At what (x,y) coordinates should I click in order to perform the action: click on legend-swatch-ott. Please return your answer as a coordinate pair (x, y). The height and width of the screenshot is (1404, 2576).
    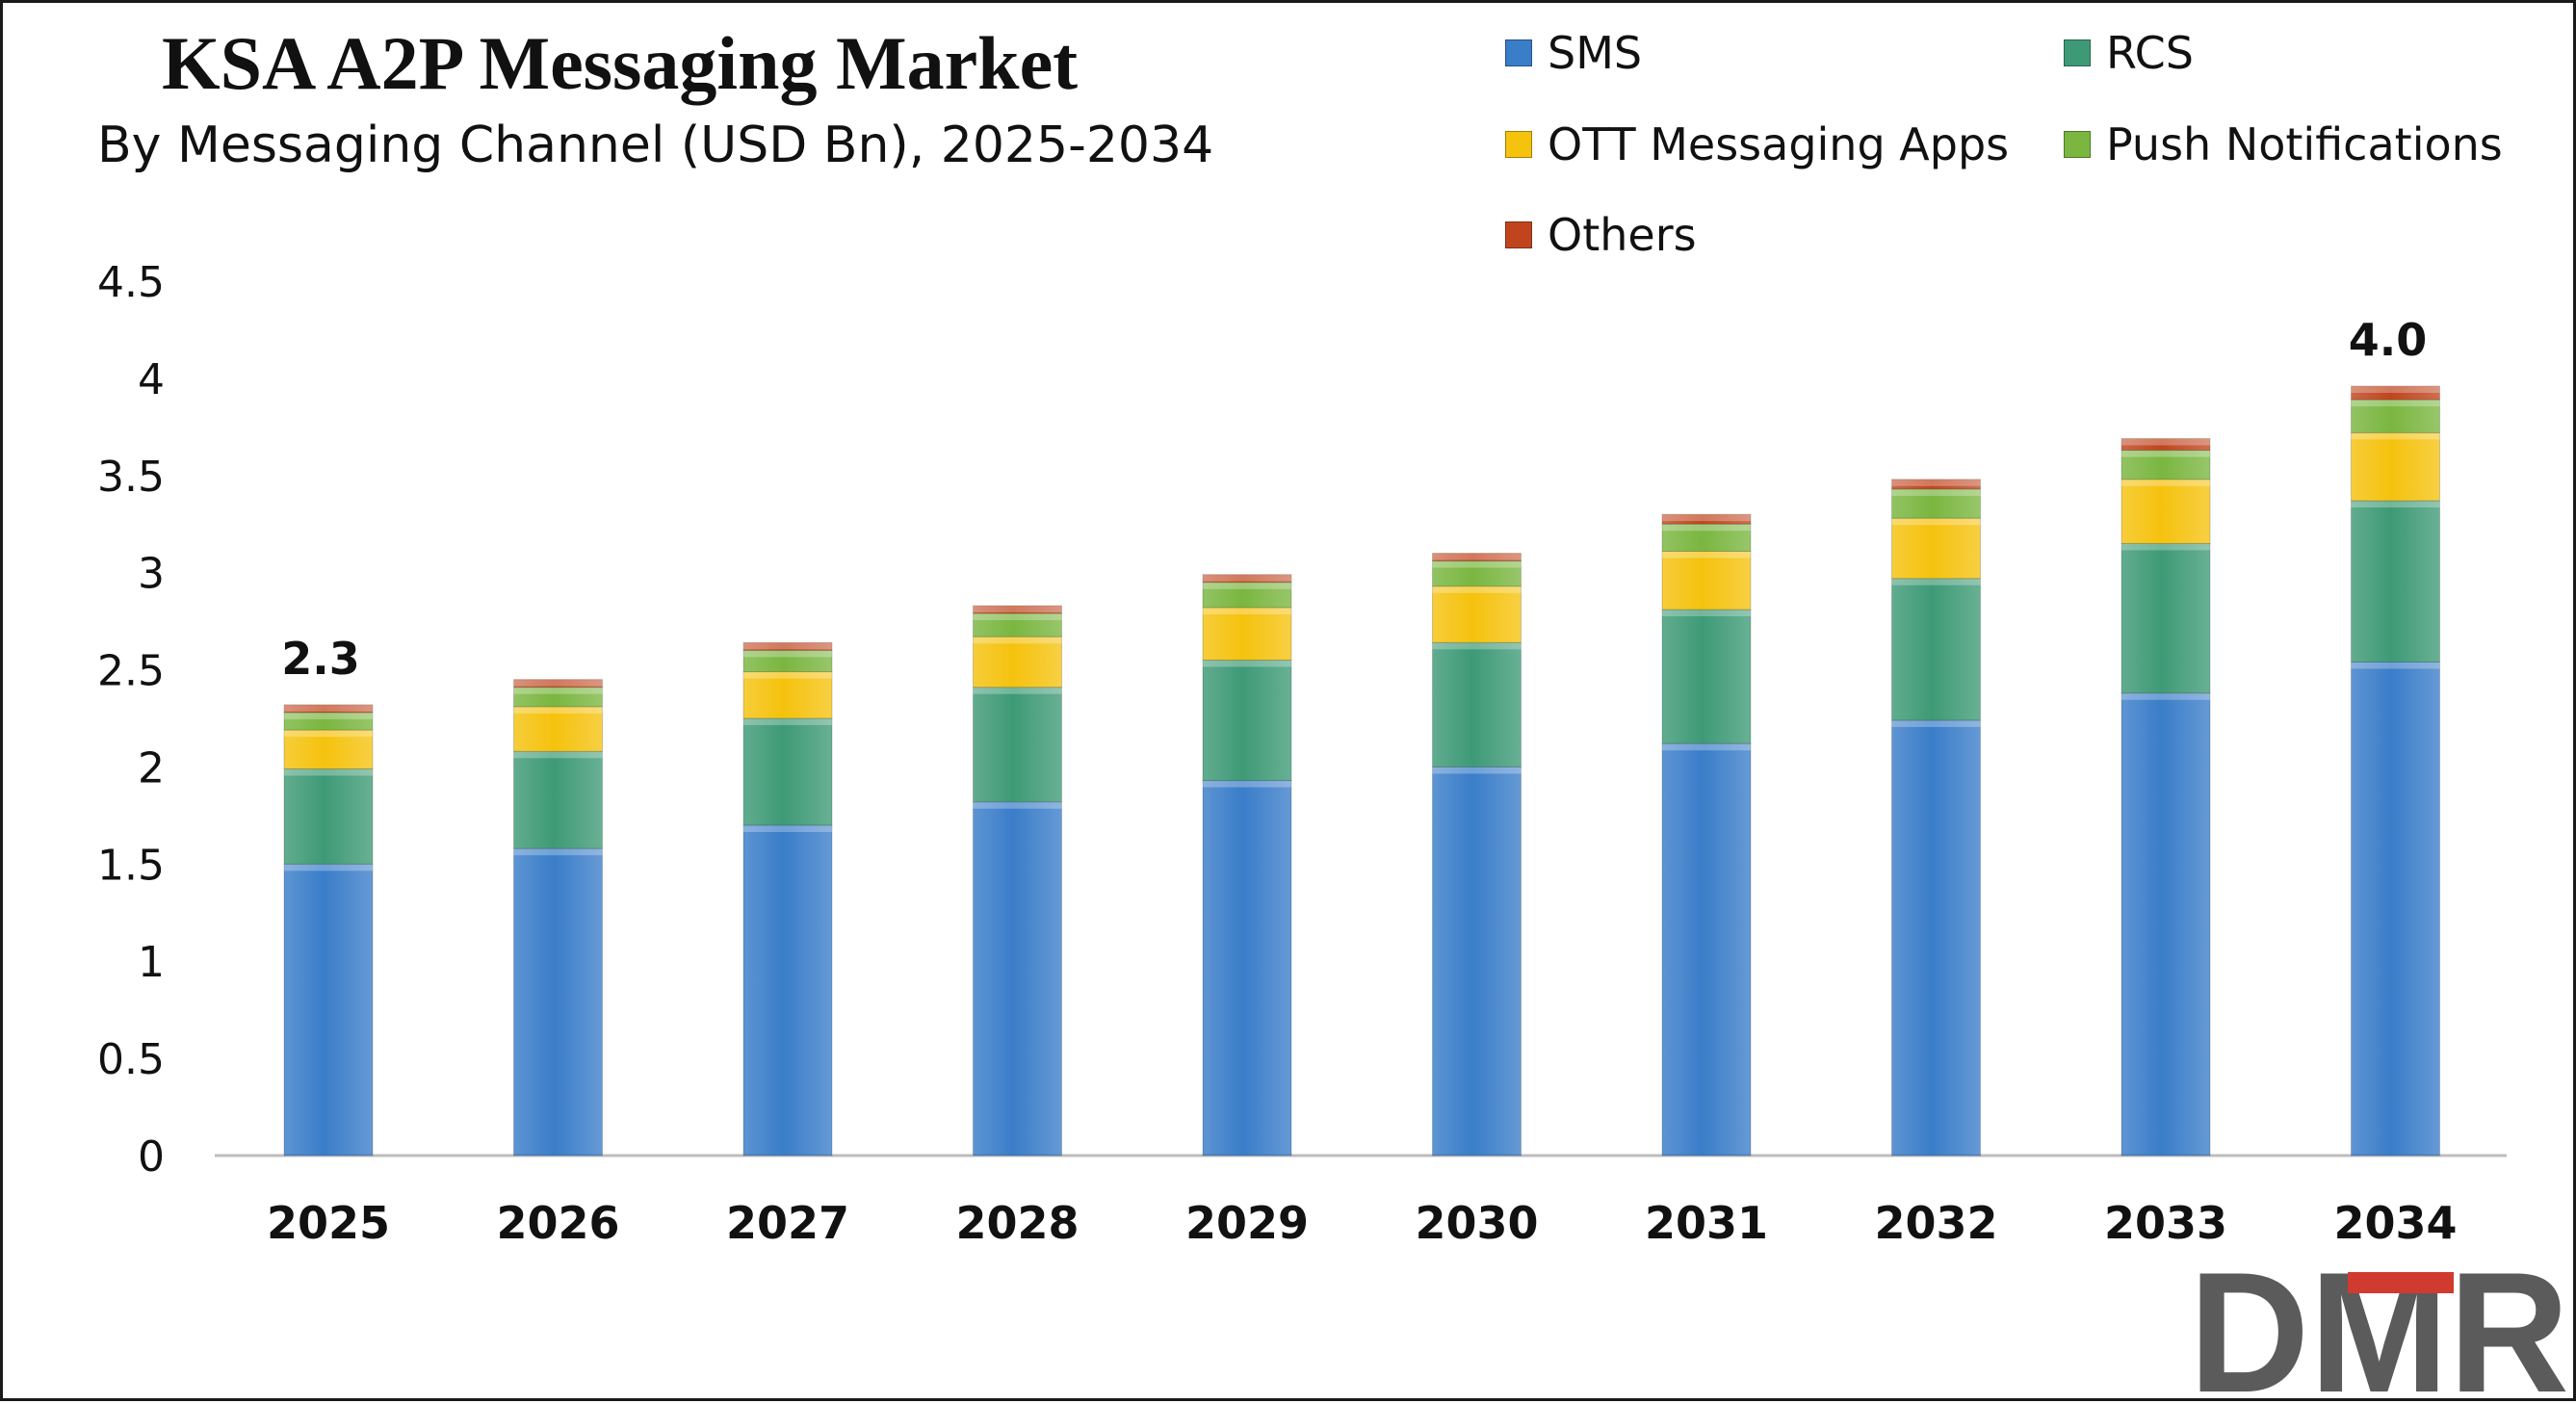
    Looking at the image, I should click on (1518, 144).